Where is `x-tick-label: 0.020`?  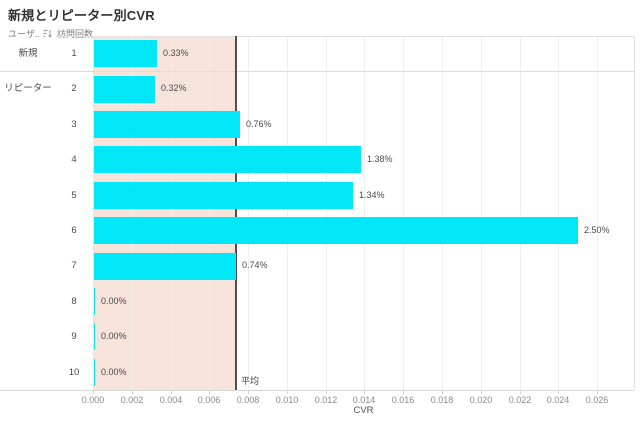 x-tick-label: 0.020 is located at coordinates (481, 400).